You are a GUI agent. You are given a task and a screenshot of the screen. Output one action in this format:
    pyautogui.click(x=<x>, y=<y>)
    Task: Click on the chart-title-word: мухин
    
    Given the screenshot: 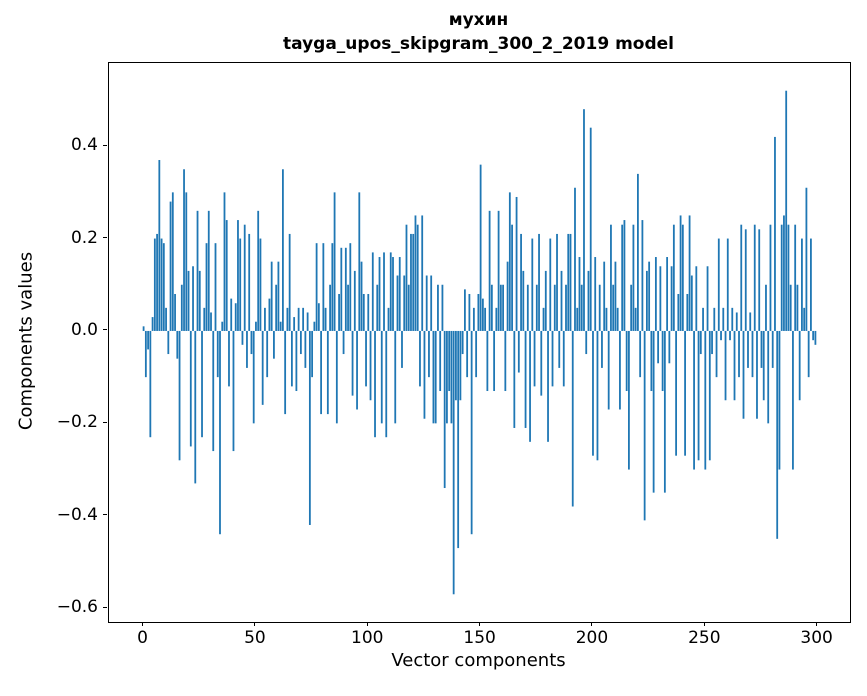 What is the action you would take?
    pyautogui.click(x=478, y=20)
    